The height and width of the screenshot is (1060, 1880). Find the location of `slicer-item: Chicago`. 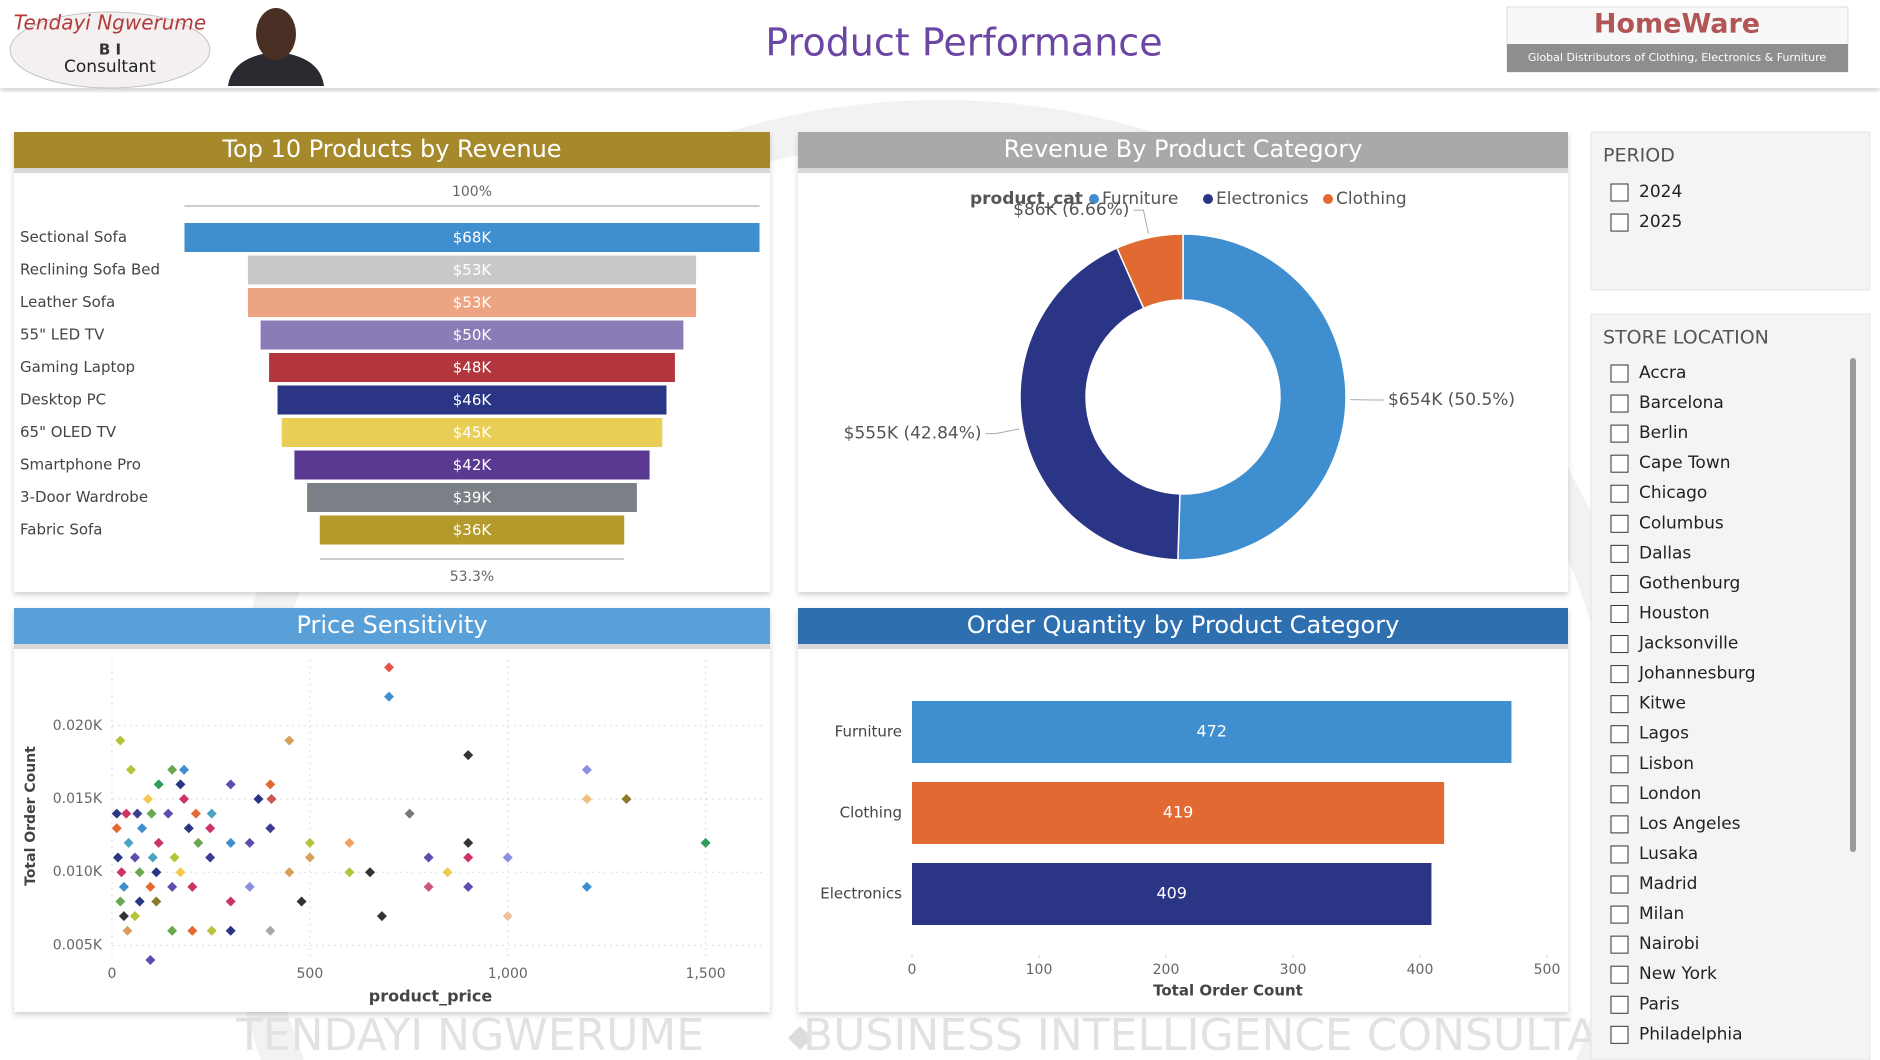

slicer-item: Chicago is located at coordinates (1673, 493).